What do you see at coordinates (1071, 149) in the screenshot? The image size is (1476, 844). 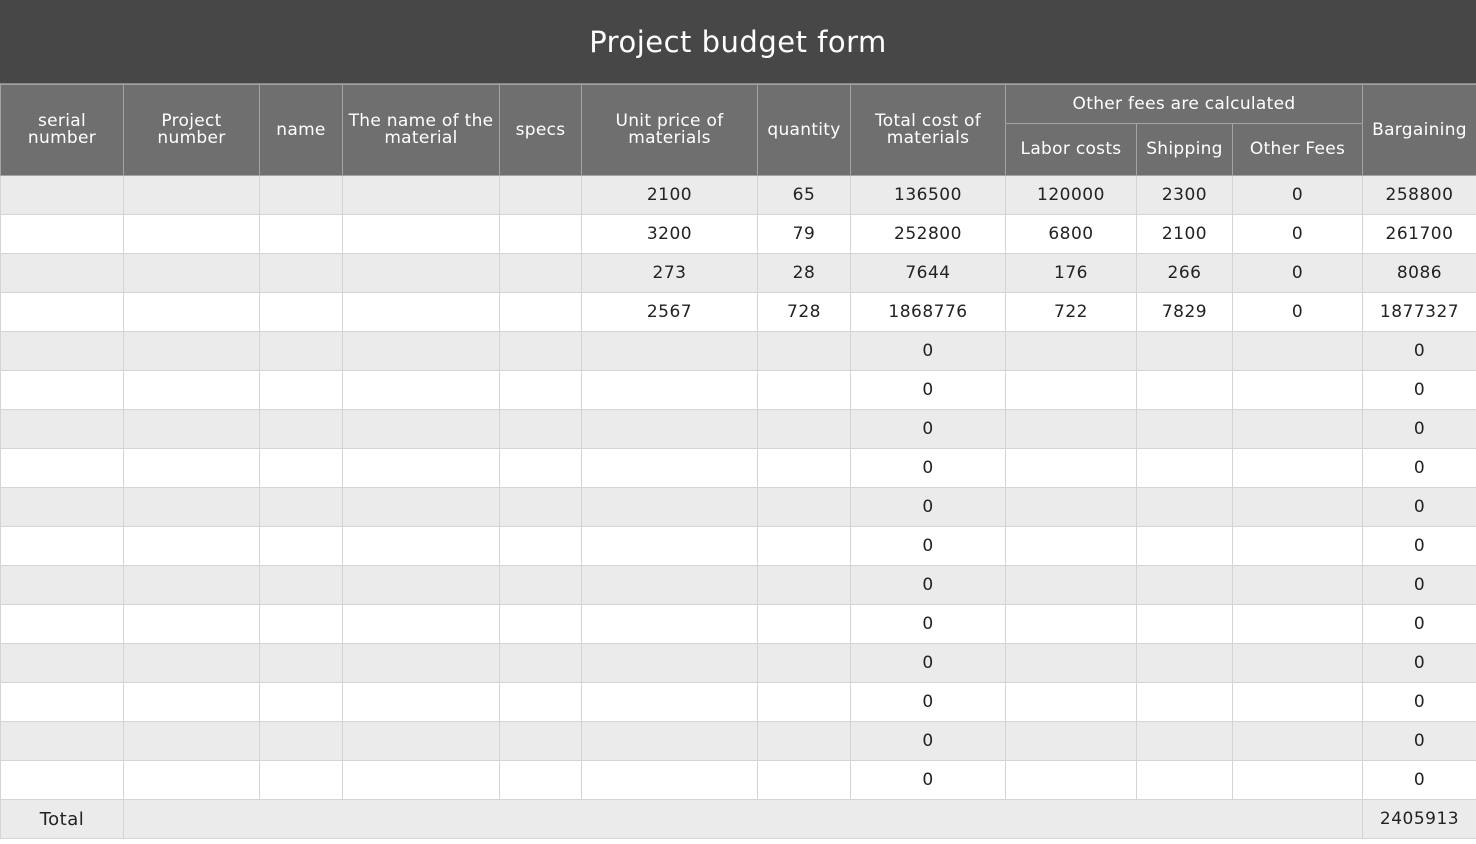 I see `header-labor-costs: Labor costs` at bounding box center [1071, 149].